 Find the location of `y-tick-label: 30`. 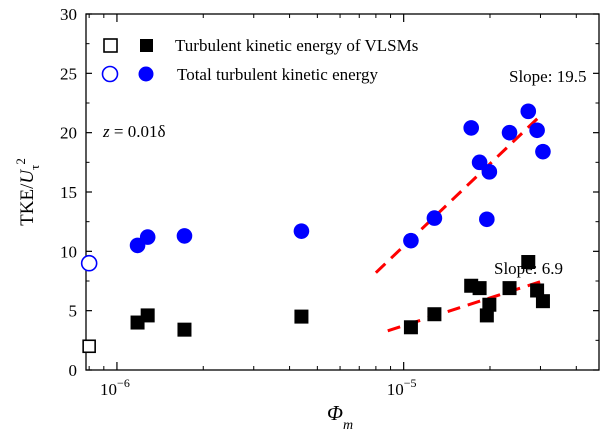

y-tick-label: 30 is located at coordinates (68, 14).